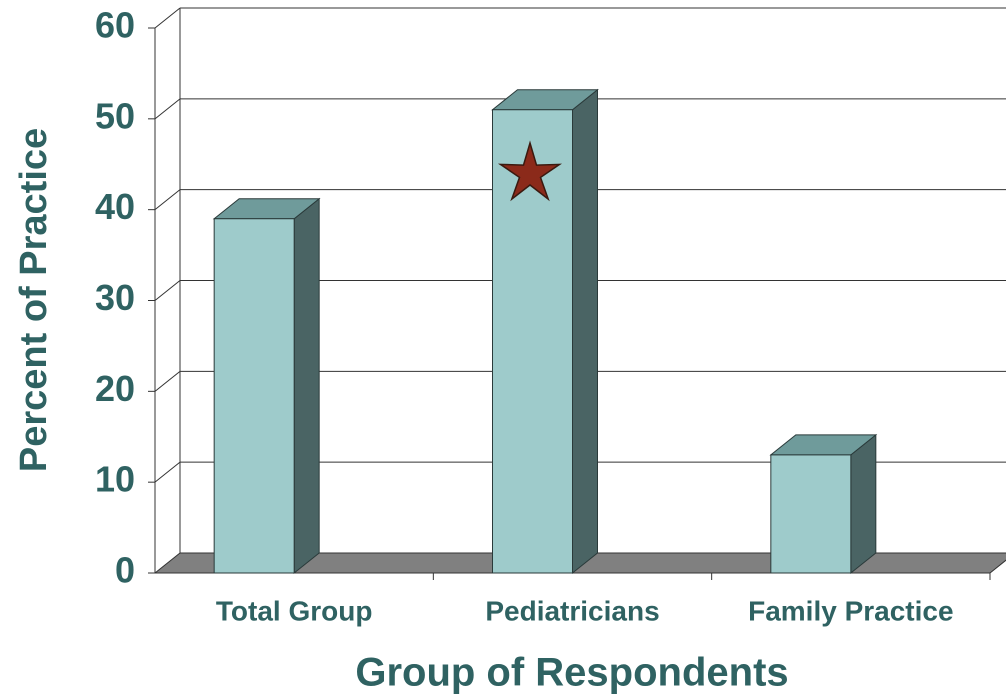 This screenshot has width=1006, height=699. What do you see at coordinates (115, 388) in the screenshot?
I see `y-tick-label: 20` at bounding box center [115, 388].